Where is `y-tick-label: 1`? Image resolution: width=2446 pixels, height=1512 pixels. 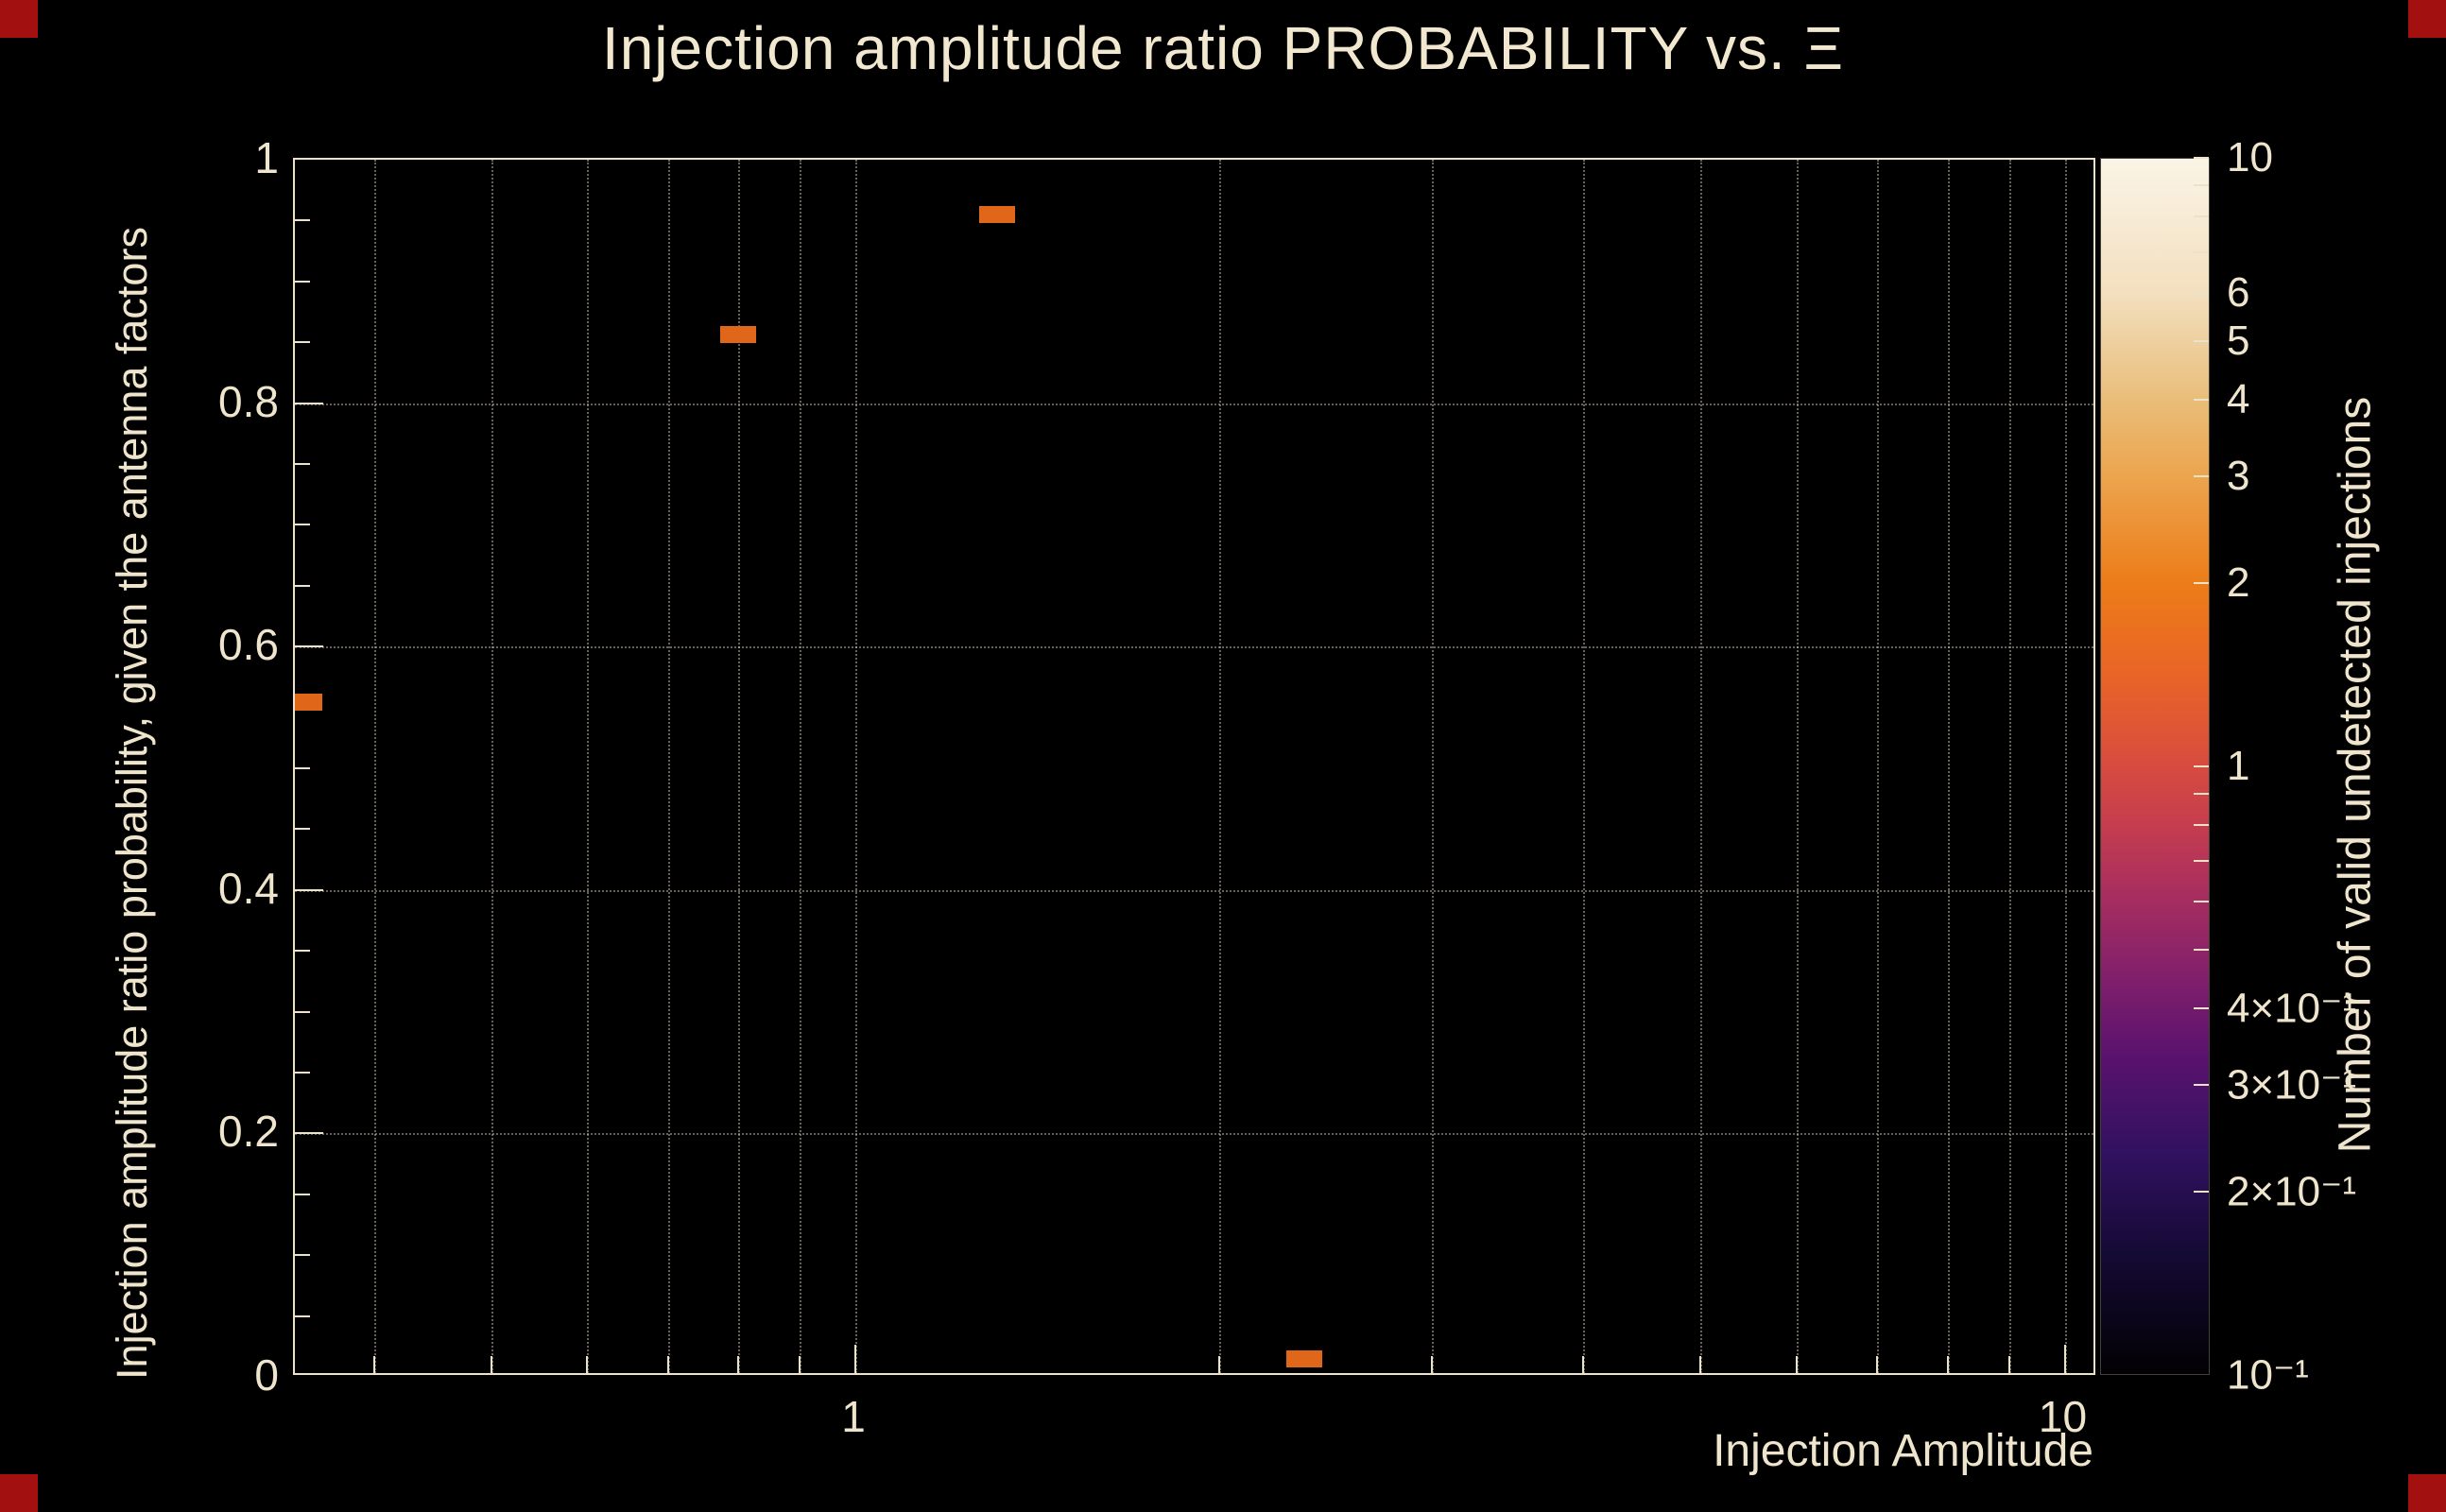 y-tick-label: 1 is located at coordinates (266, 157).